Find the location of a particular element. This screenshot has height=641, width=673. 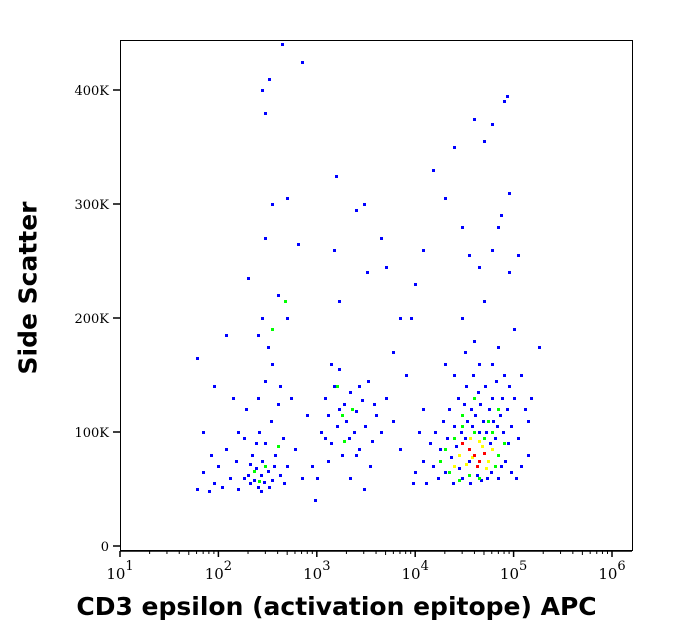

x-axis: 101 102 103 104 105 106 is located at coordinates (369, 566).